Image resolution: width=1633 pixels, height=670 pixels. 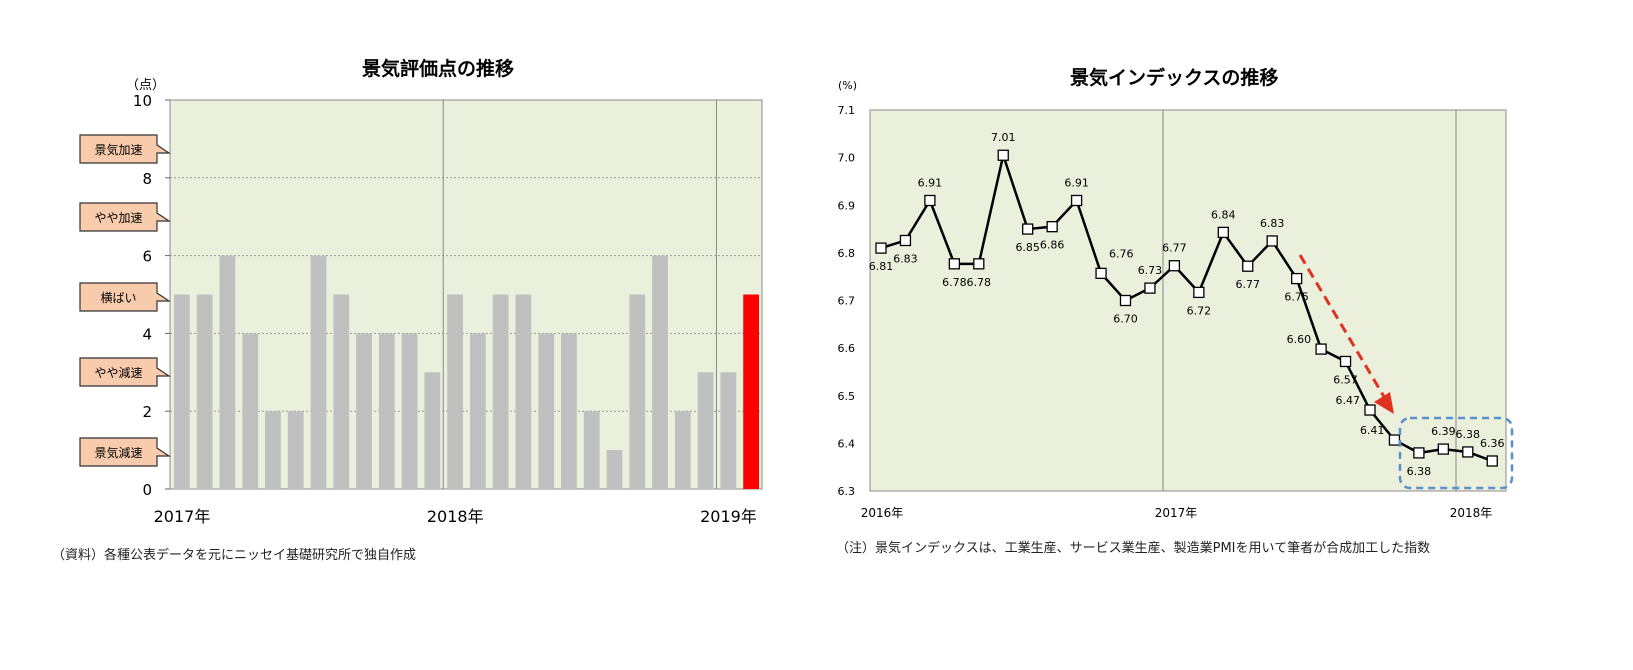 I want to click on y-tick-label: 6.9, so click(x=847, y=205).